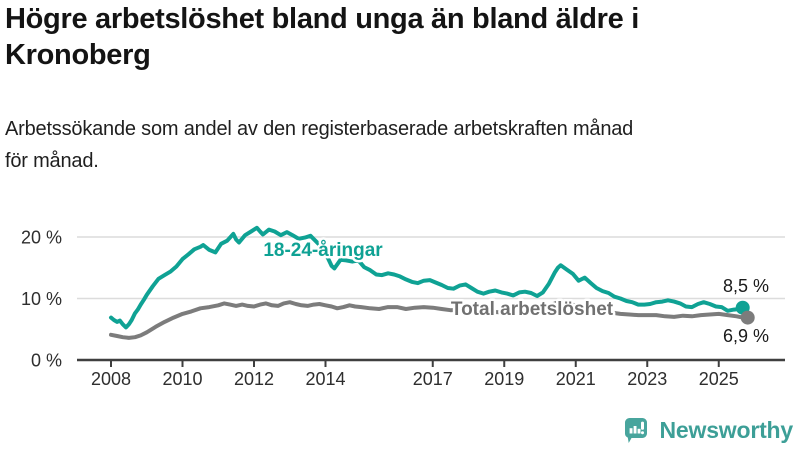 The height and width of the screenshot is (450, 800). I want to click on x-tick-label: 2025, so click(719, 379).